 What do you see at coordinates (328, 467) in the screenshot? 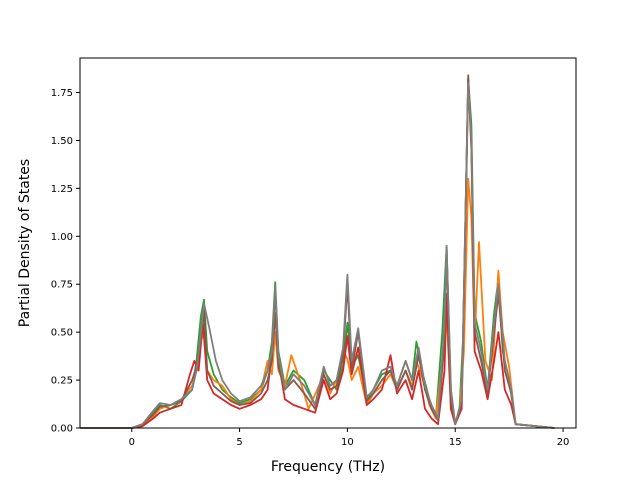
I see `x-axis-label: Frequency (THz)` at bounding box center [328, 467].